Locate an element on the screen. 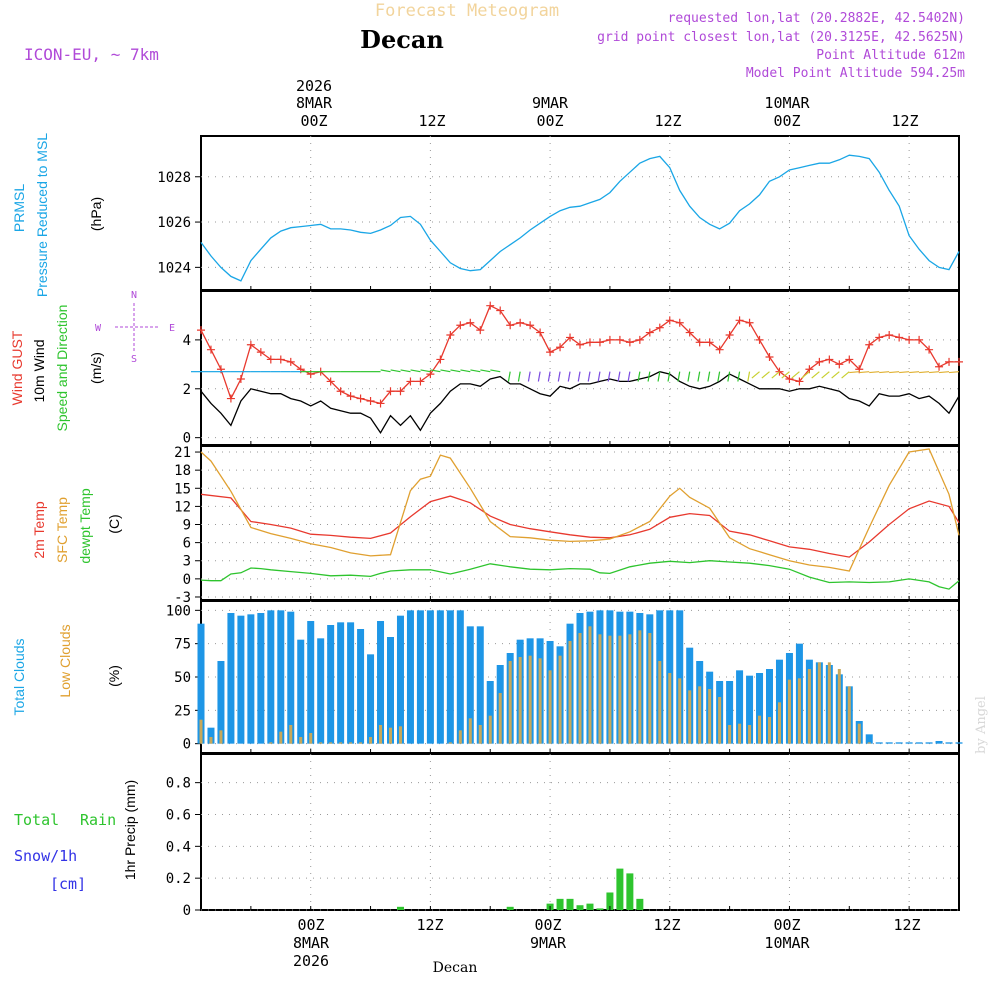 Image resolution: width=1000 pixels, height=1000 pixels. precip-panel: 0 0.2 0.4 0.6 0.8 is located at coordinates (563, 836).